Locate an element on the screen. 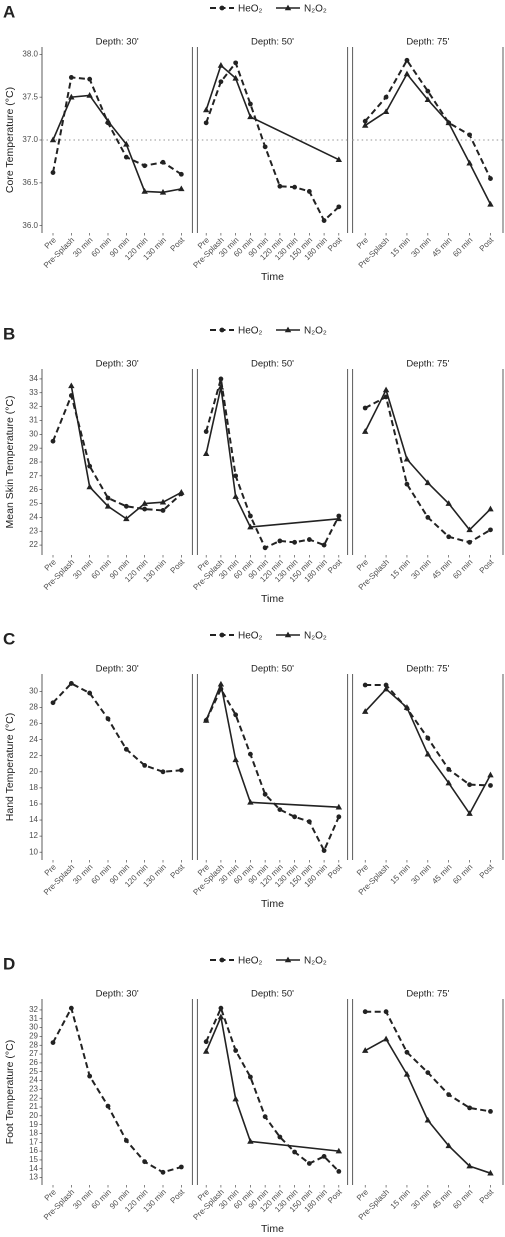  x-tick-label: 15 min is located at coordinates (400, 1199).